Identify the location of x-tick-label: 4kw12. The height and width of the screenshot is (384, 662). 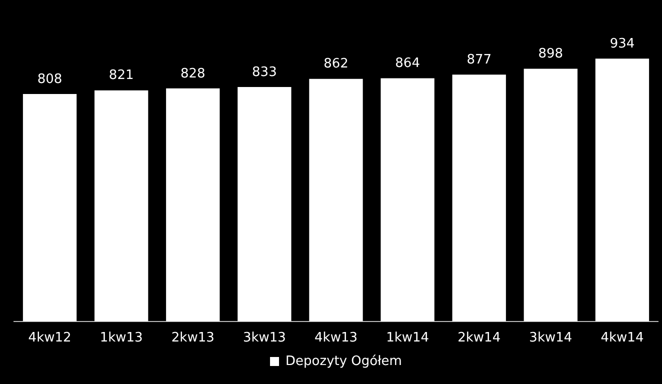
(50, 338).